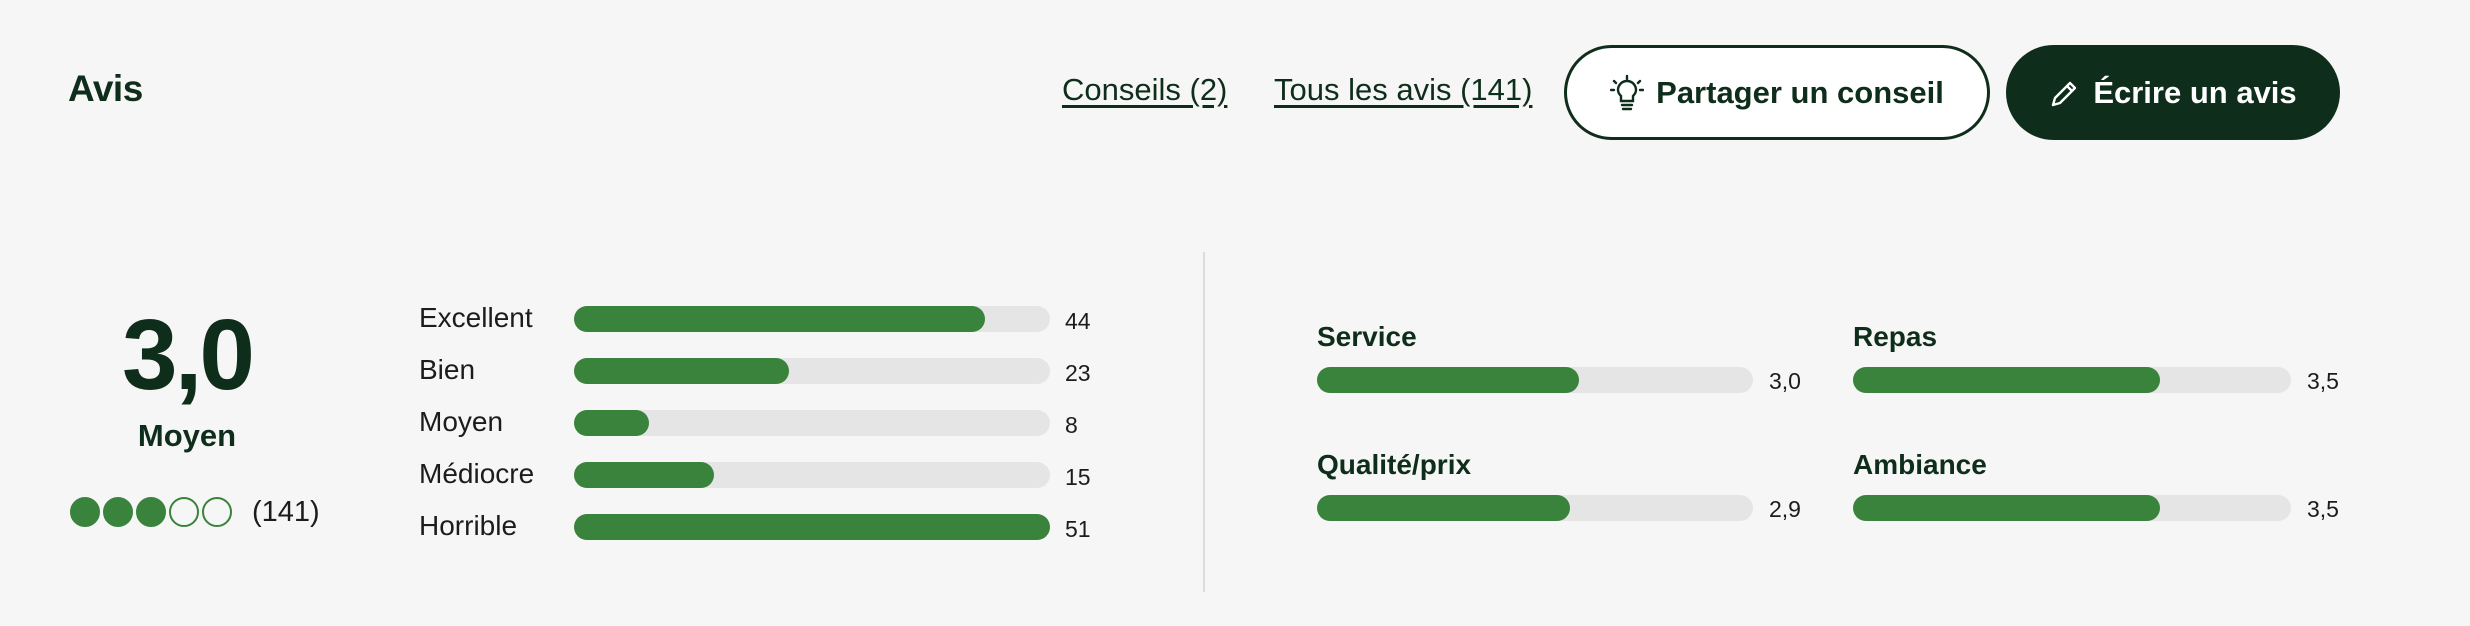 The width and height of the screenshot is (2470, 626). What do you see at coordinates (105, 88) in the screenshot?
I see `section-title: Avis` at bounding box center [105, 88].